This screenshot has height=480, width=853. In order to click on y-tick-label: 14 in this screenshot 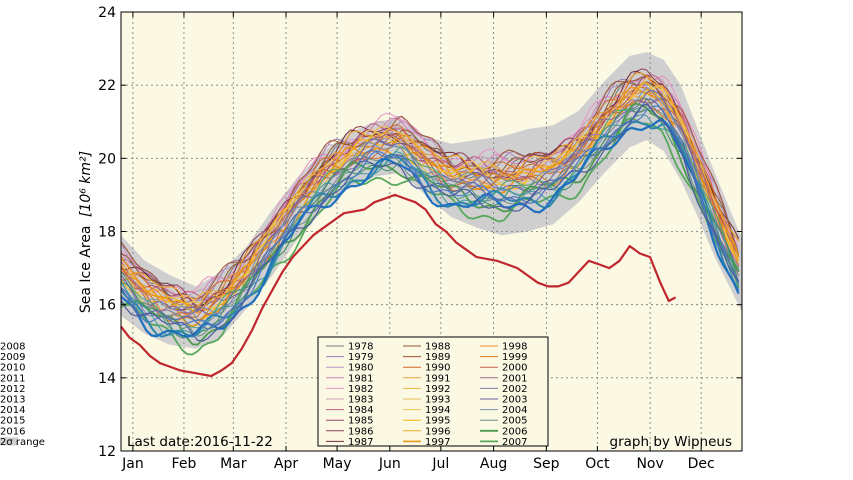, I will do `click(107, 379)`.